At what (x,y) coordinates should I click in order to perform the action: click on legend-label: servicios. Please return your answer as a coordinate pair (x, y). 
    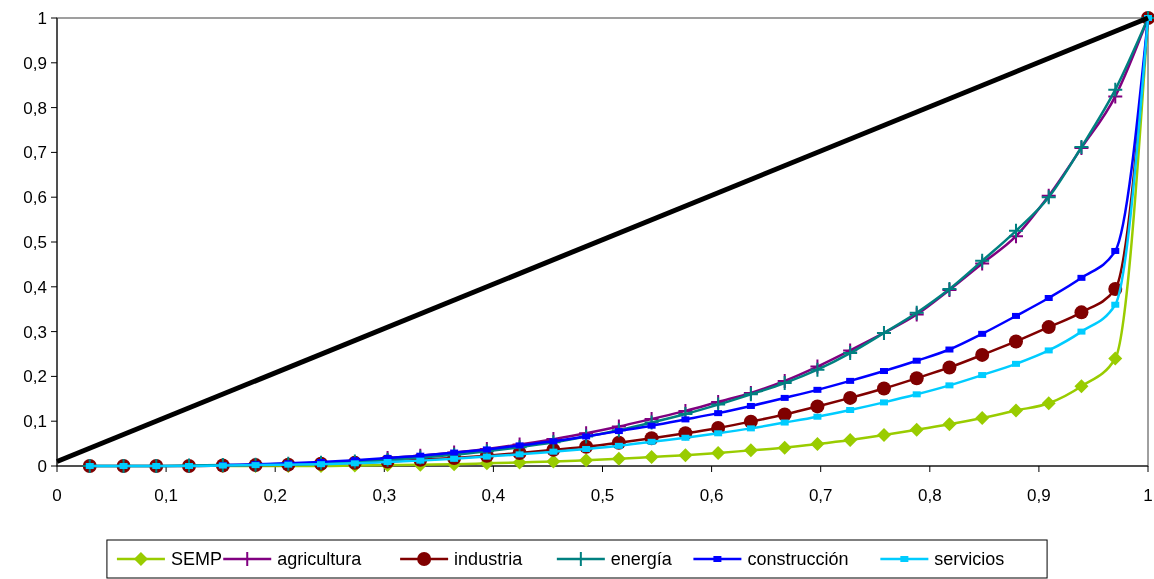
    Looking at the image, I should click on (969, 559).